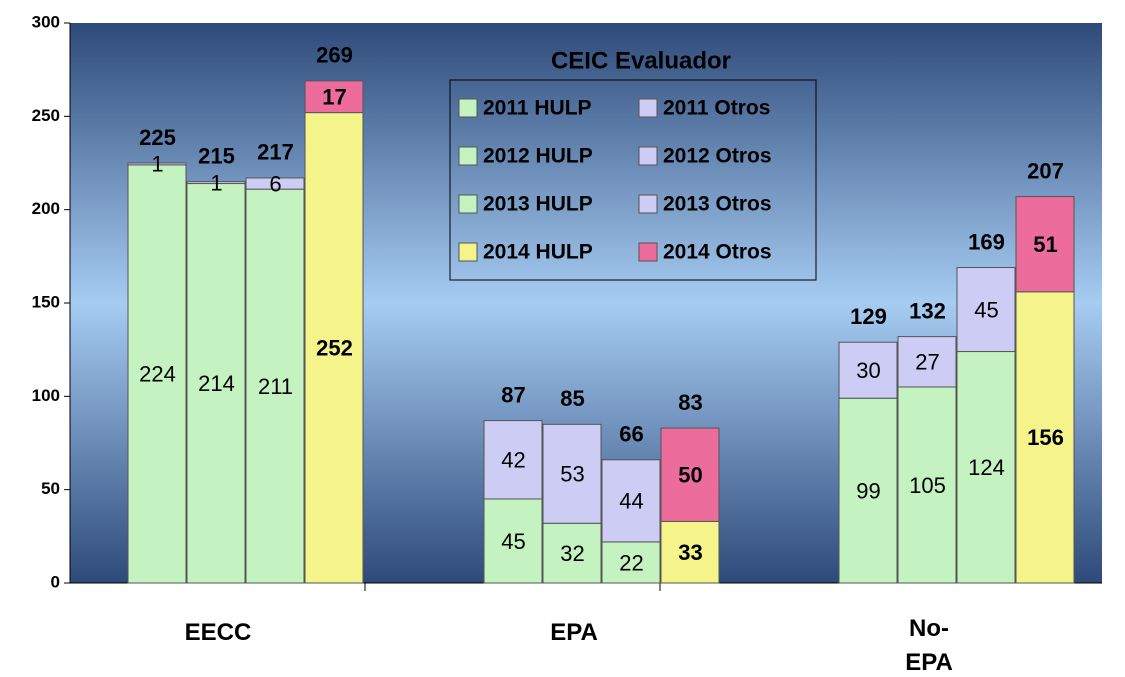  I want to click on value-label: 32, so click(572, 553).